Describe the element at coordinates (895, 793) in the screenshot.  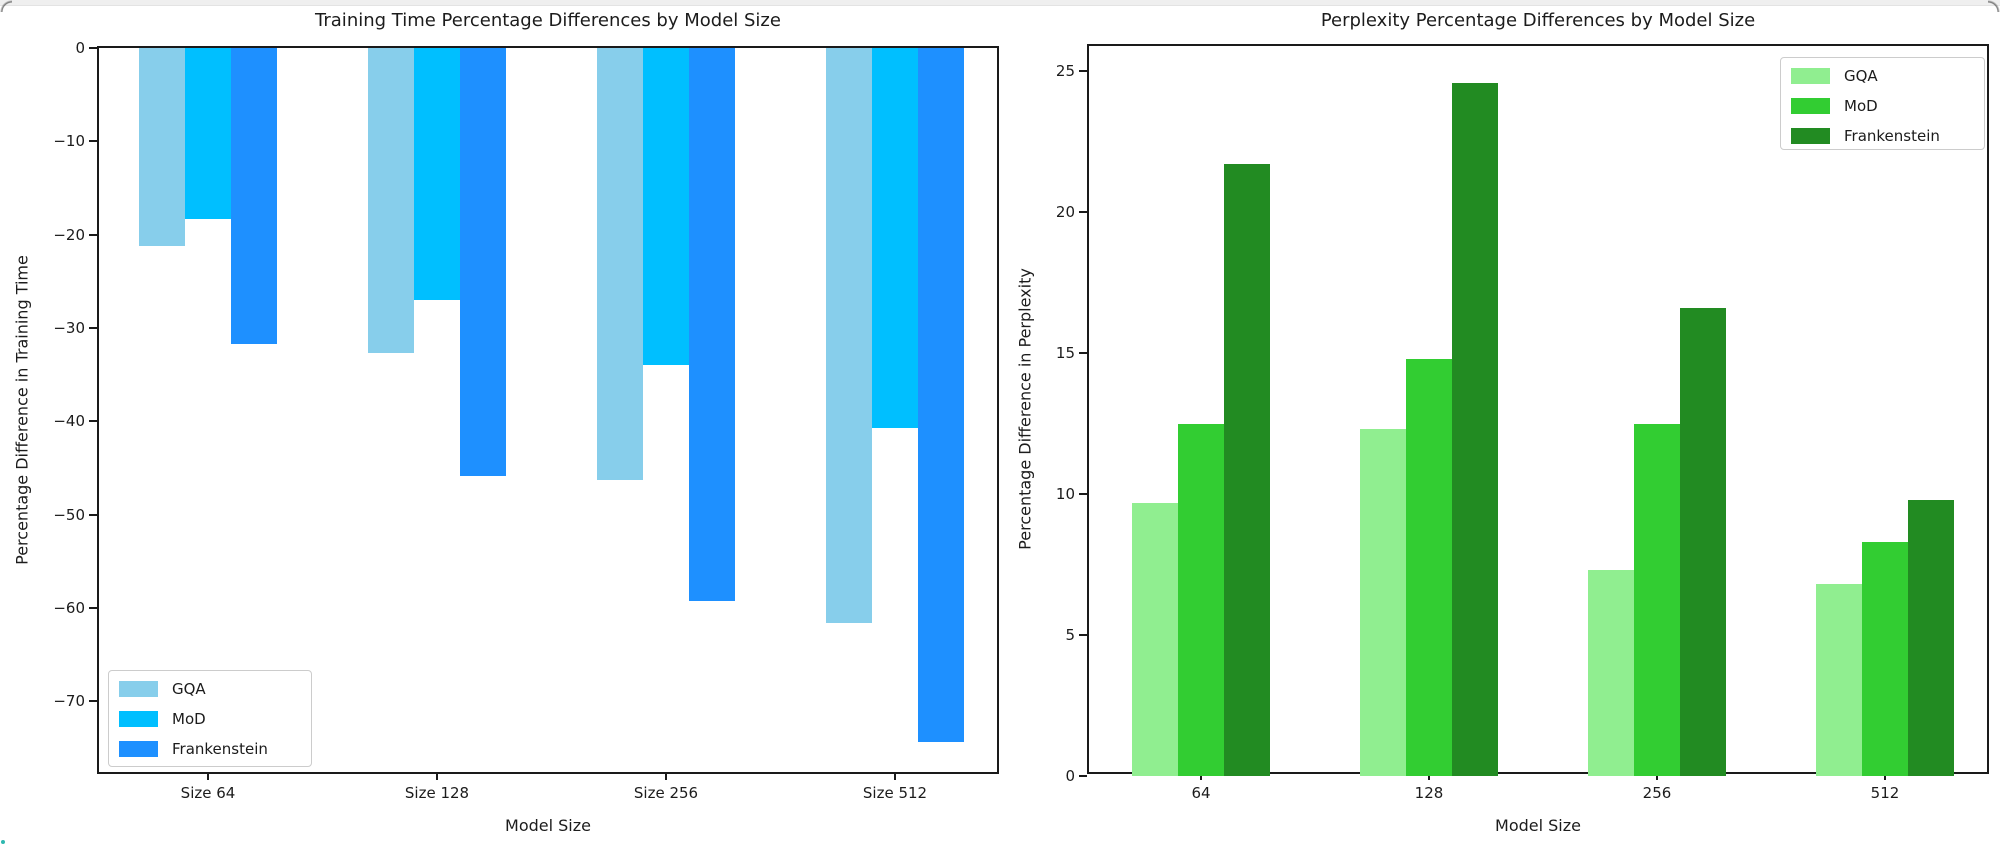
I see `x-tick-label: Size 512` at that location.